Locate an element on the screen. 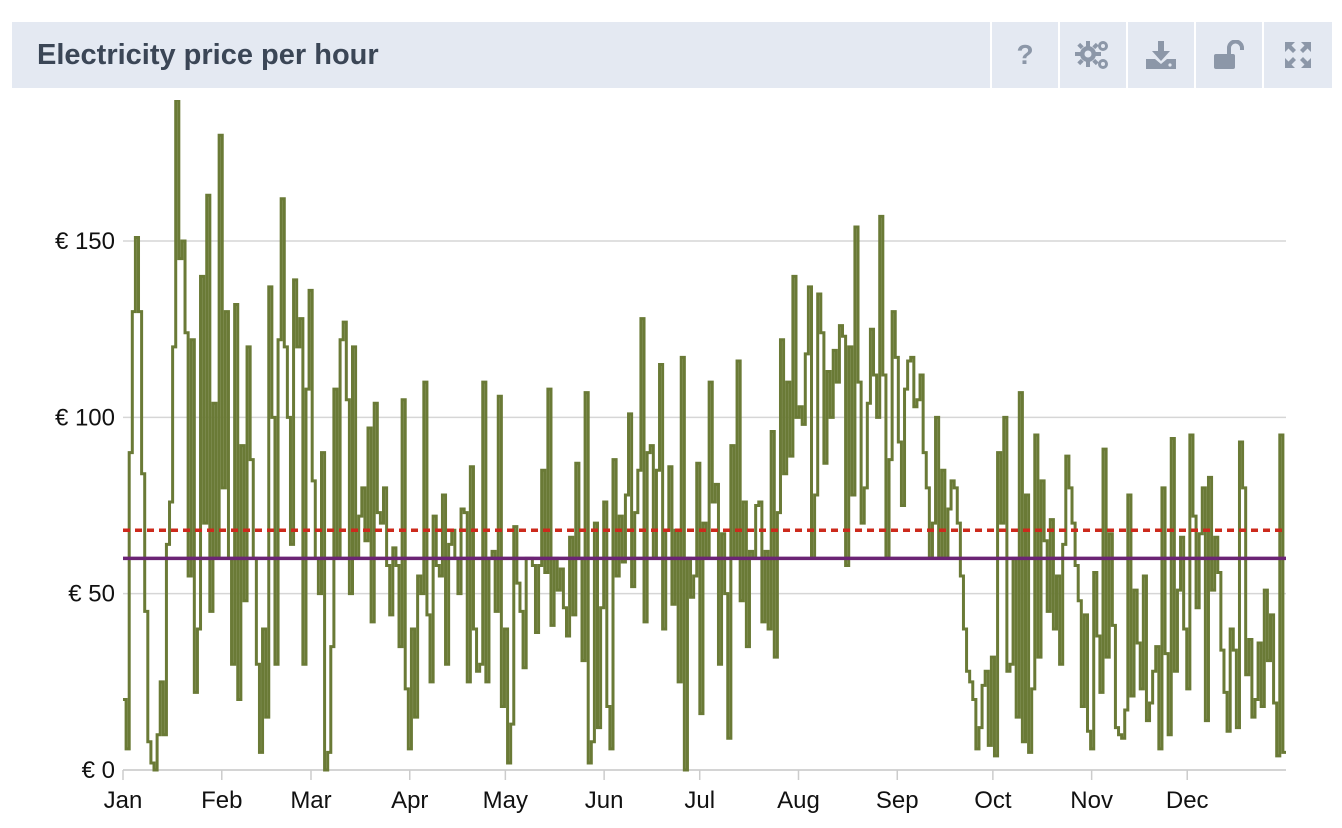 The width and height of the screenshot is (1342, 828). unlock-button is located at coordinates (1228, 55).